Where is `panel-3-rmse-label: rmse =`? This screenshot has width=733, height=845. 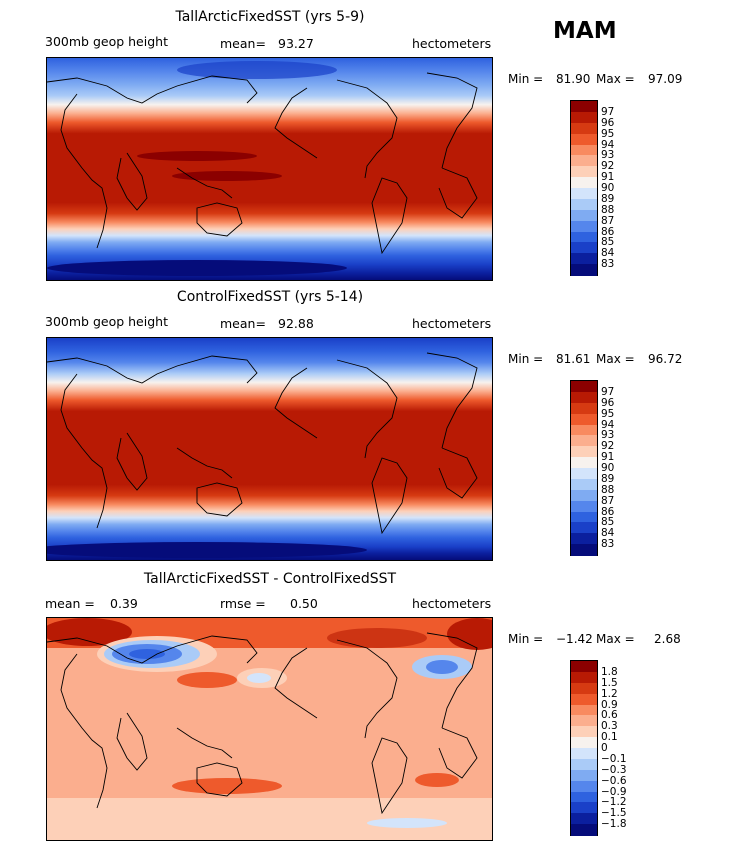 panel-3-rmse-label: rmse = is located at coordinates (243, 603).